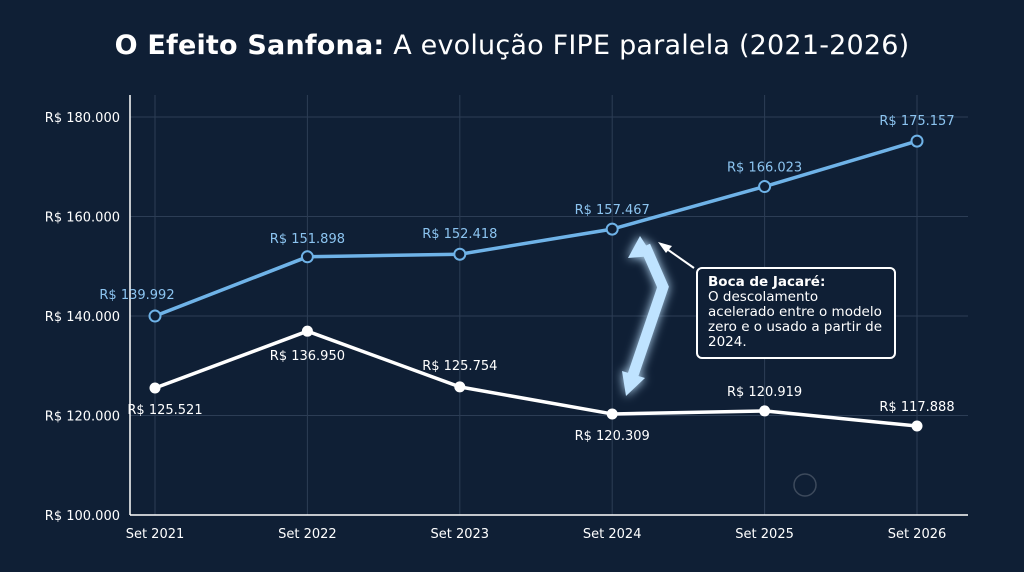 This screenshot has height=572, width=1024. What do you see at coordinates (307, 534) in the screenshot?
I see `x-tick-label: Set 2022` at bounding box center [307, 534].